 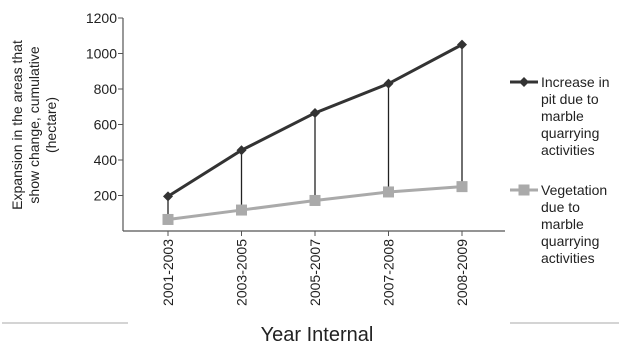 What do you see at coordinates (101, 54) in the screenshot?
I see `y-tick-label: 1000` at bounding box center [101, 54].